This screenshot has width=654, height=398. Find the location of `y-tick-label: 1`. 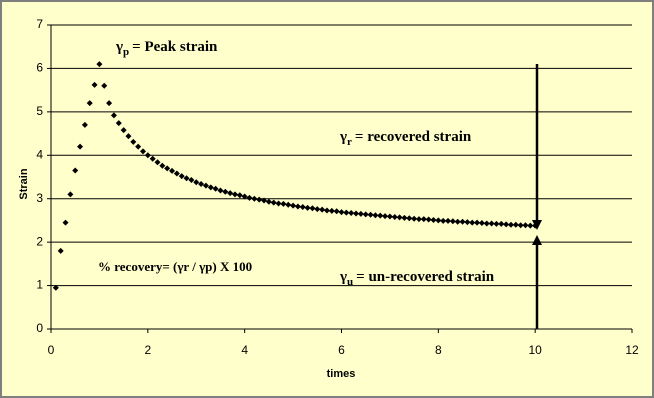

y-tick-label: 1 is located at coordinates (39, 285).